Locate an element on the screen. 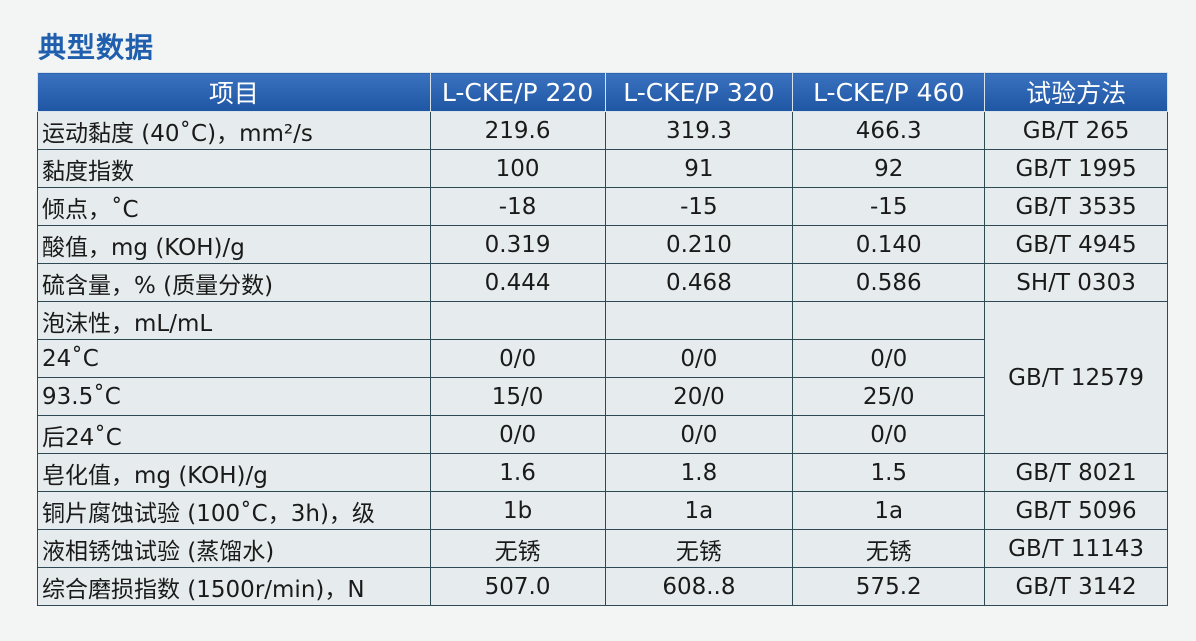  method-cell: GB/T 3142 is located at coordinates (1076, 586).